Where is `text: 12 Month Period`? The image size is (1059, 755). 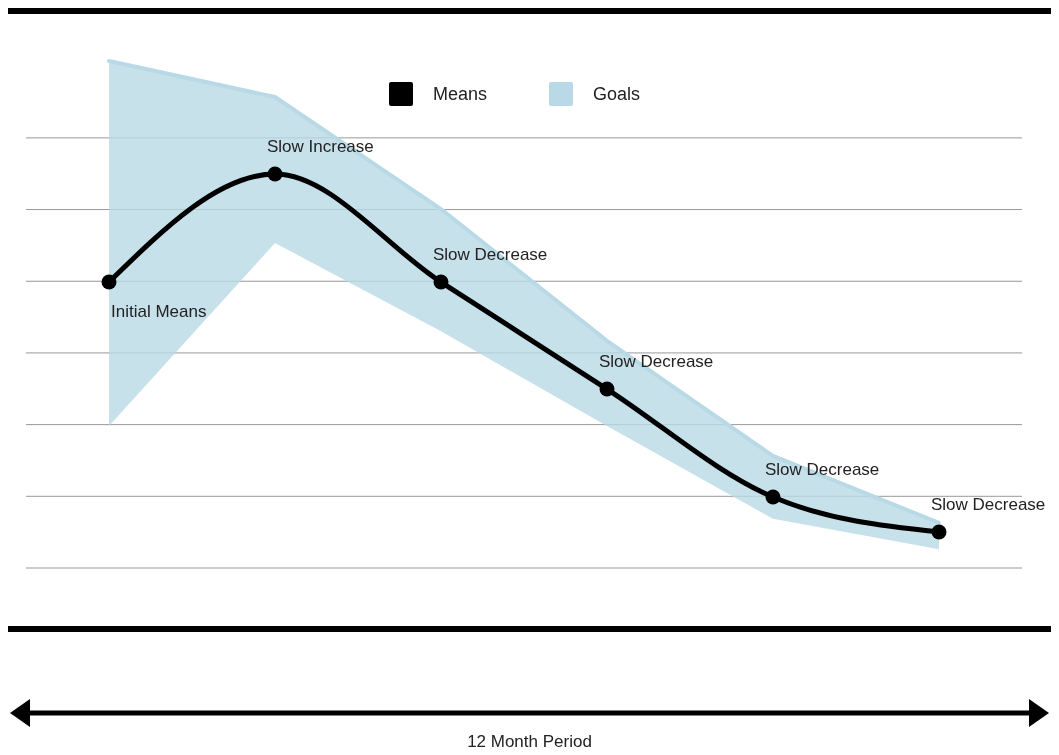
text: 12 Month Period is located at coordinates (529, 741).